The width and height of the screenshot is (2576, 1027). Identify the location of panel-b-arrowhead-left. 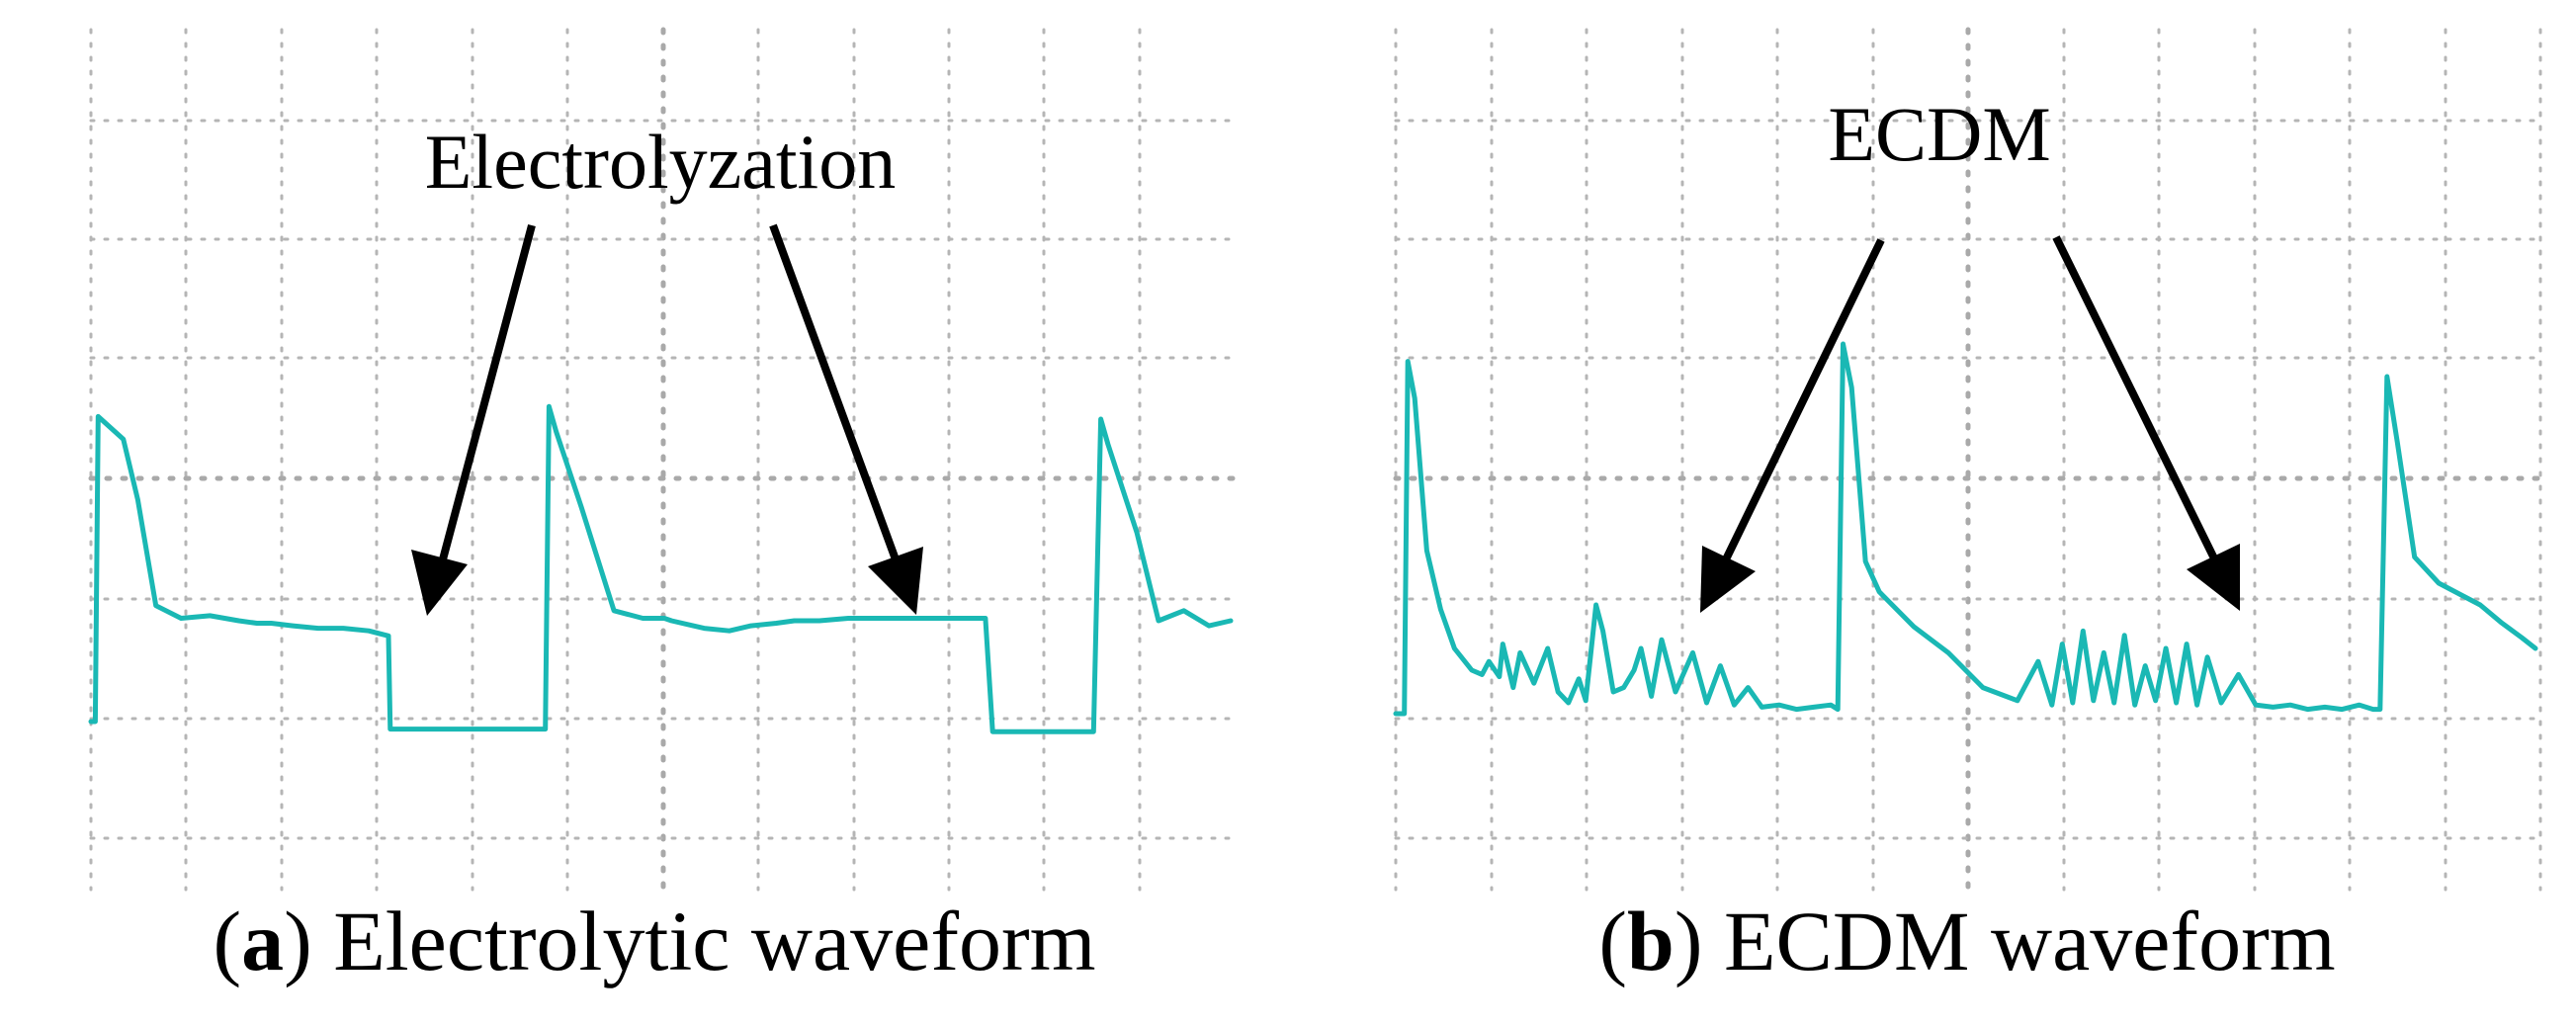
(1728, 579).